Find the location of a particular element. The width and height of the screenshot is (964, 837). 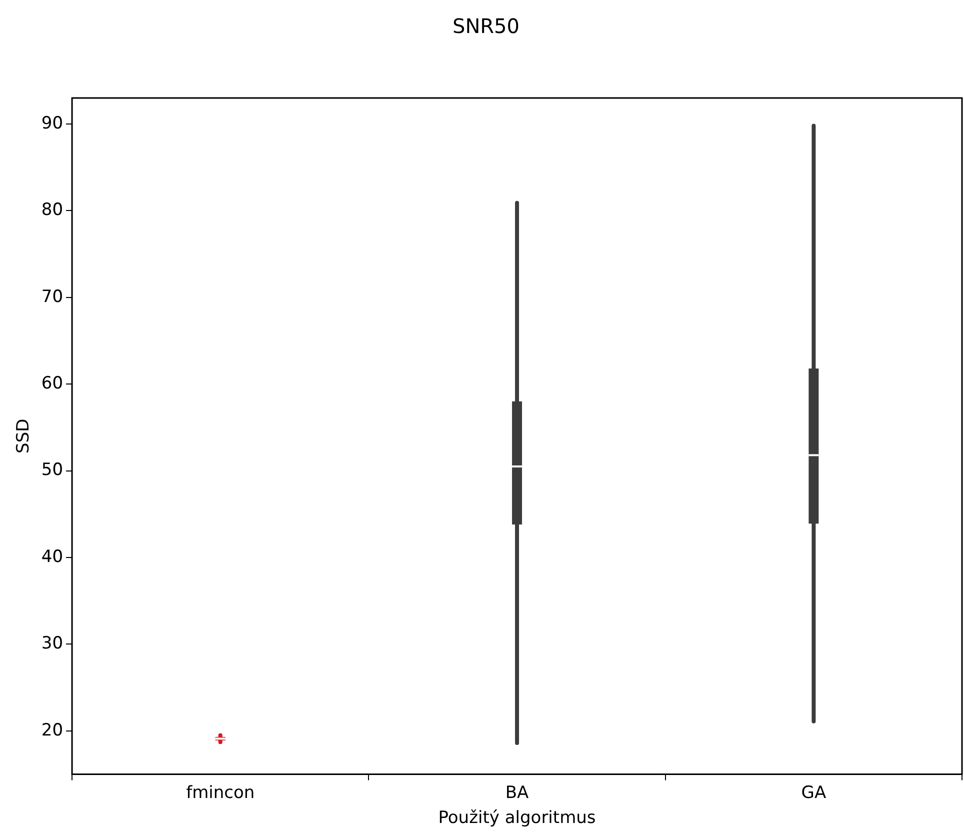

x-tick-label: fmincon is located at coordinates (220, 792).